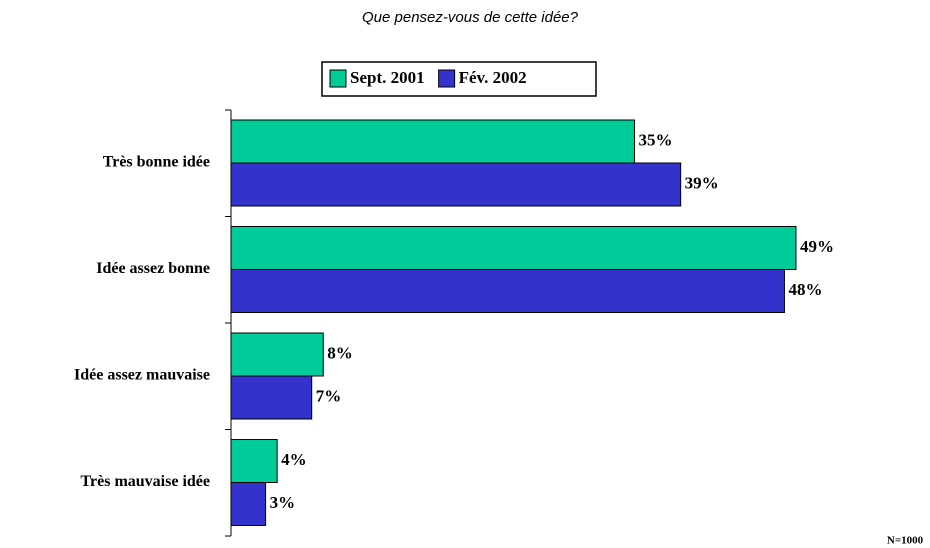 The image size is (930, 548). I want to click on category-label: Très mauvaise idée, so click(145, 481).